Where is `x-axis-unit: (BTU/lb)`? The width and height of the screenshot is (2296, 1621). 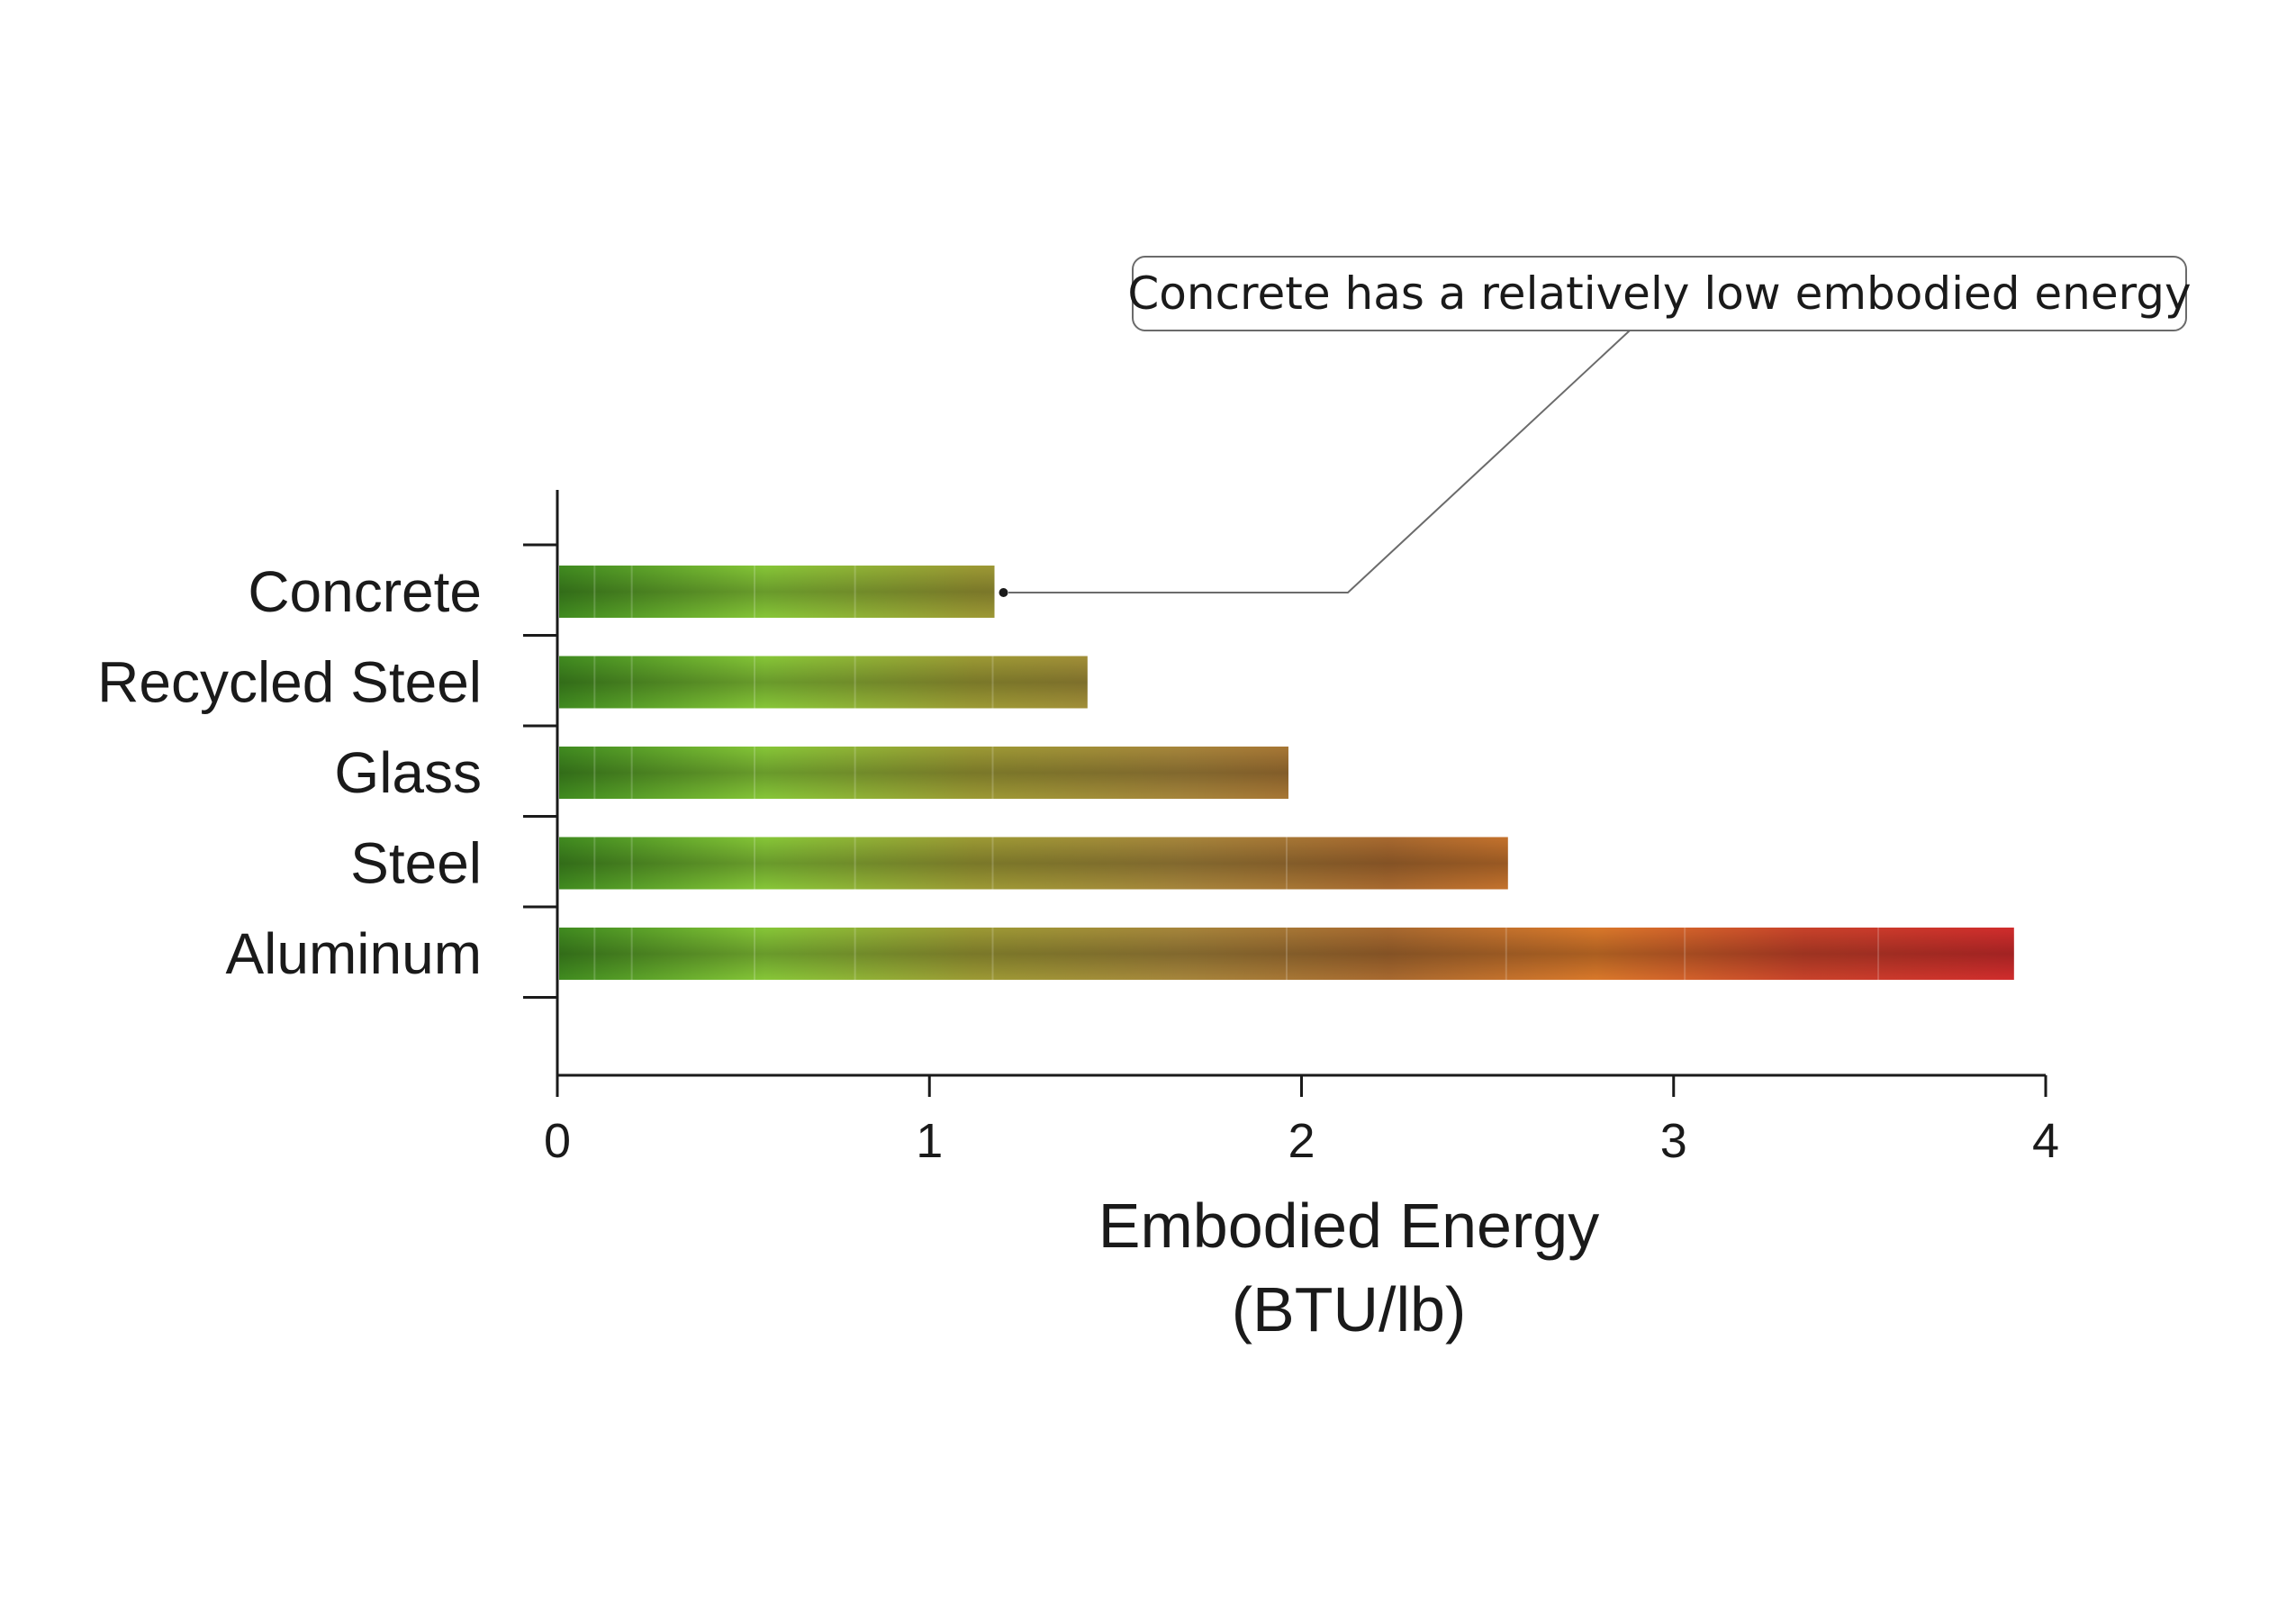
x-axis-unit: (BTU/lb) is located at coordinates (1350, 1309).